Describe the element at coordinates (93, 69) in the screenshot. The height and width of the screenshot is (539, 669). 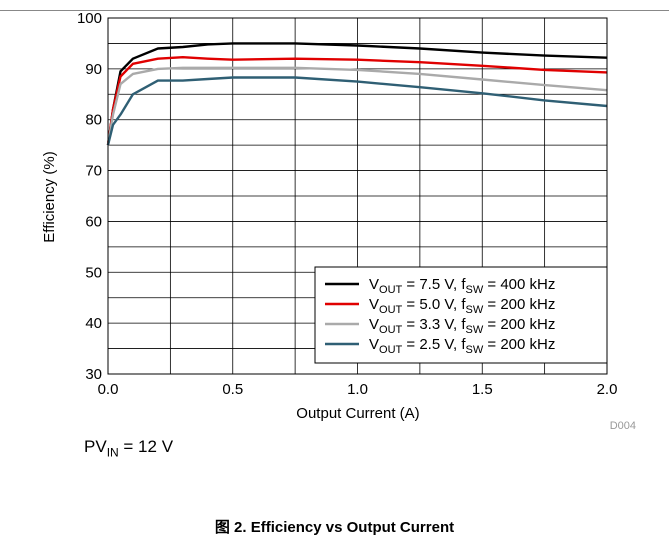
I see `y-tick-label: 90` at that location.